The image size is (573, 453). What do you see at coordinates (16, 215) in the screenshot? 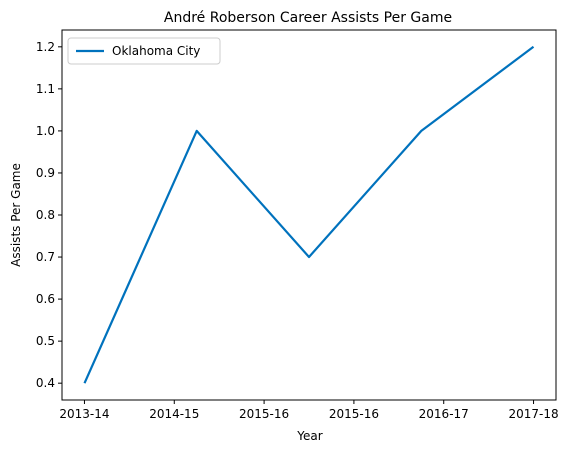
I see `y-axis-label: Assists Per Game` at bounding box center [16, 215].